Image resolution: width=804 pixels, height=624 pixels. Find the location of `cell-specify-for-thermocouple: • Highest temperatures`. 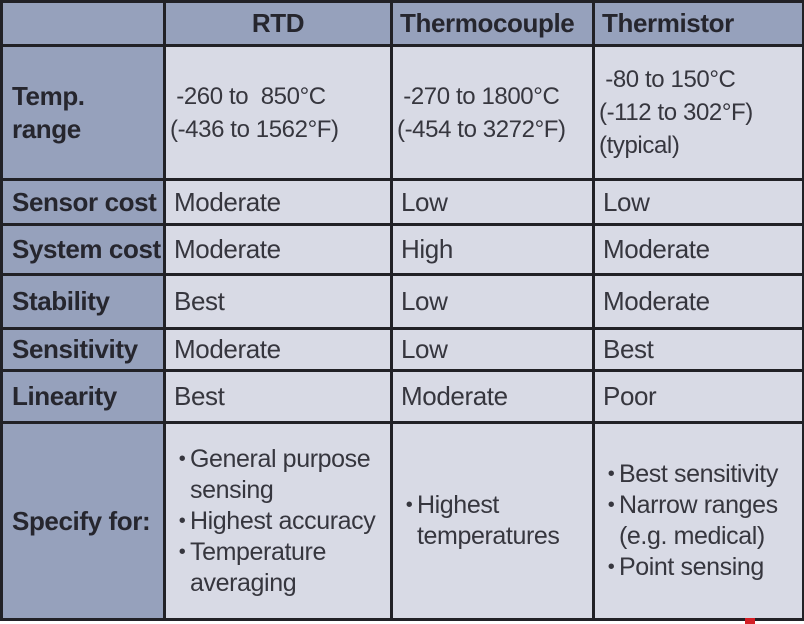

cell-specify-for-thermocouple: • Highest temperatures is located at coordinates (492, 521).